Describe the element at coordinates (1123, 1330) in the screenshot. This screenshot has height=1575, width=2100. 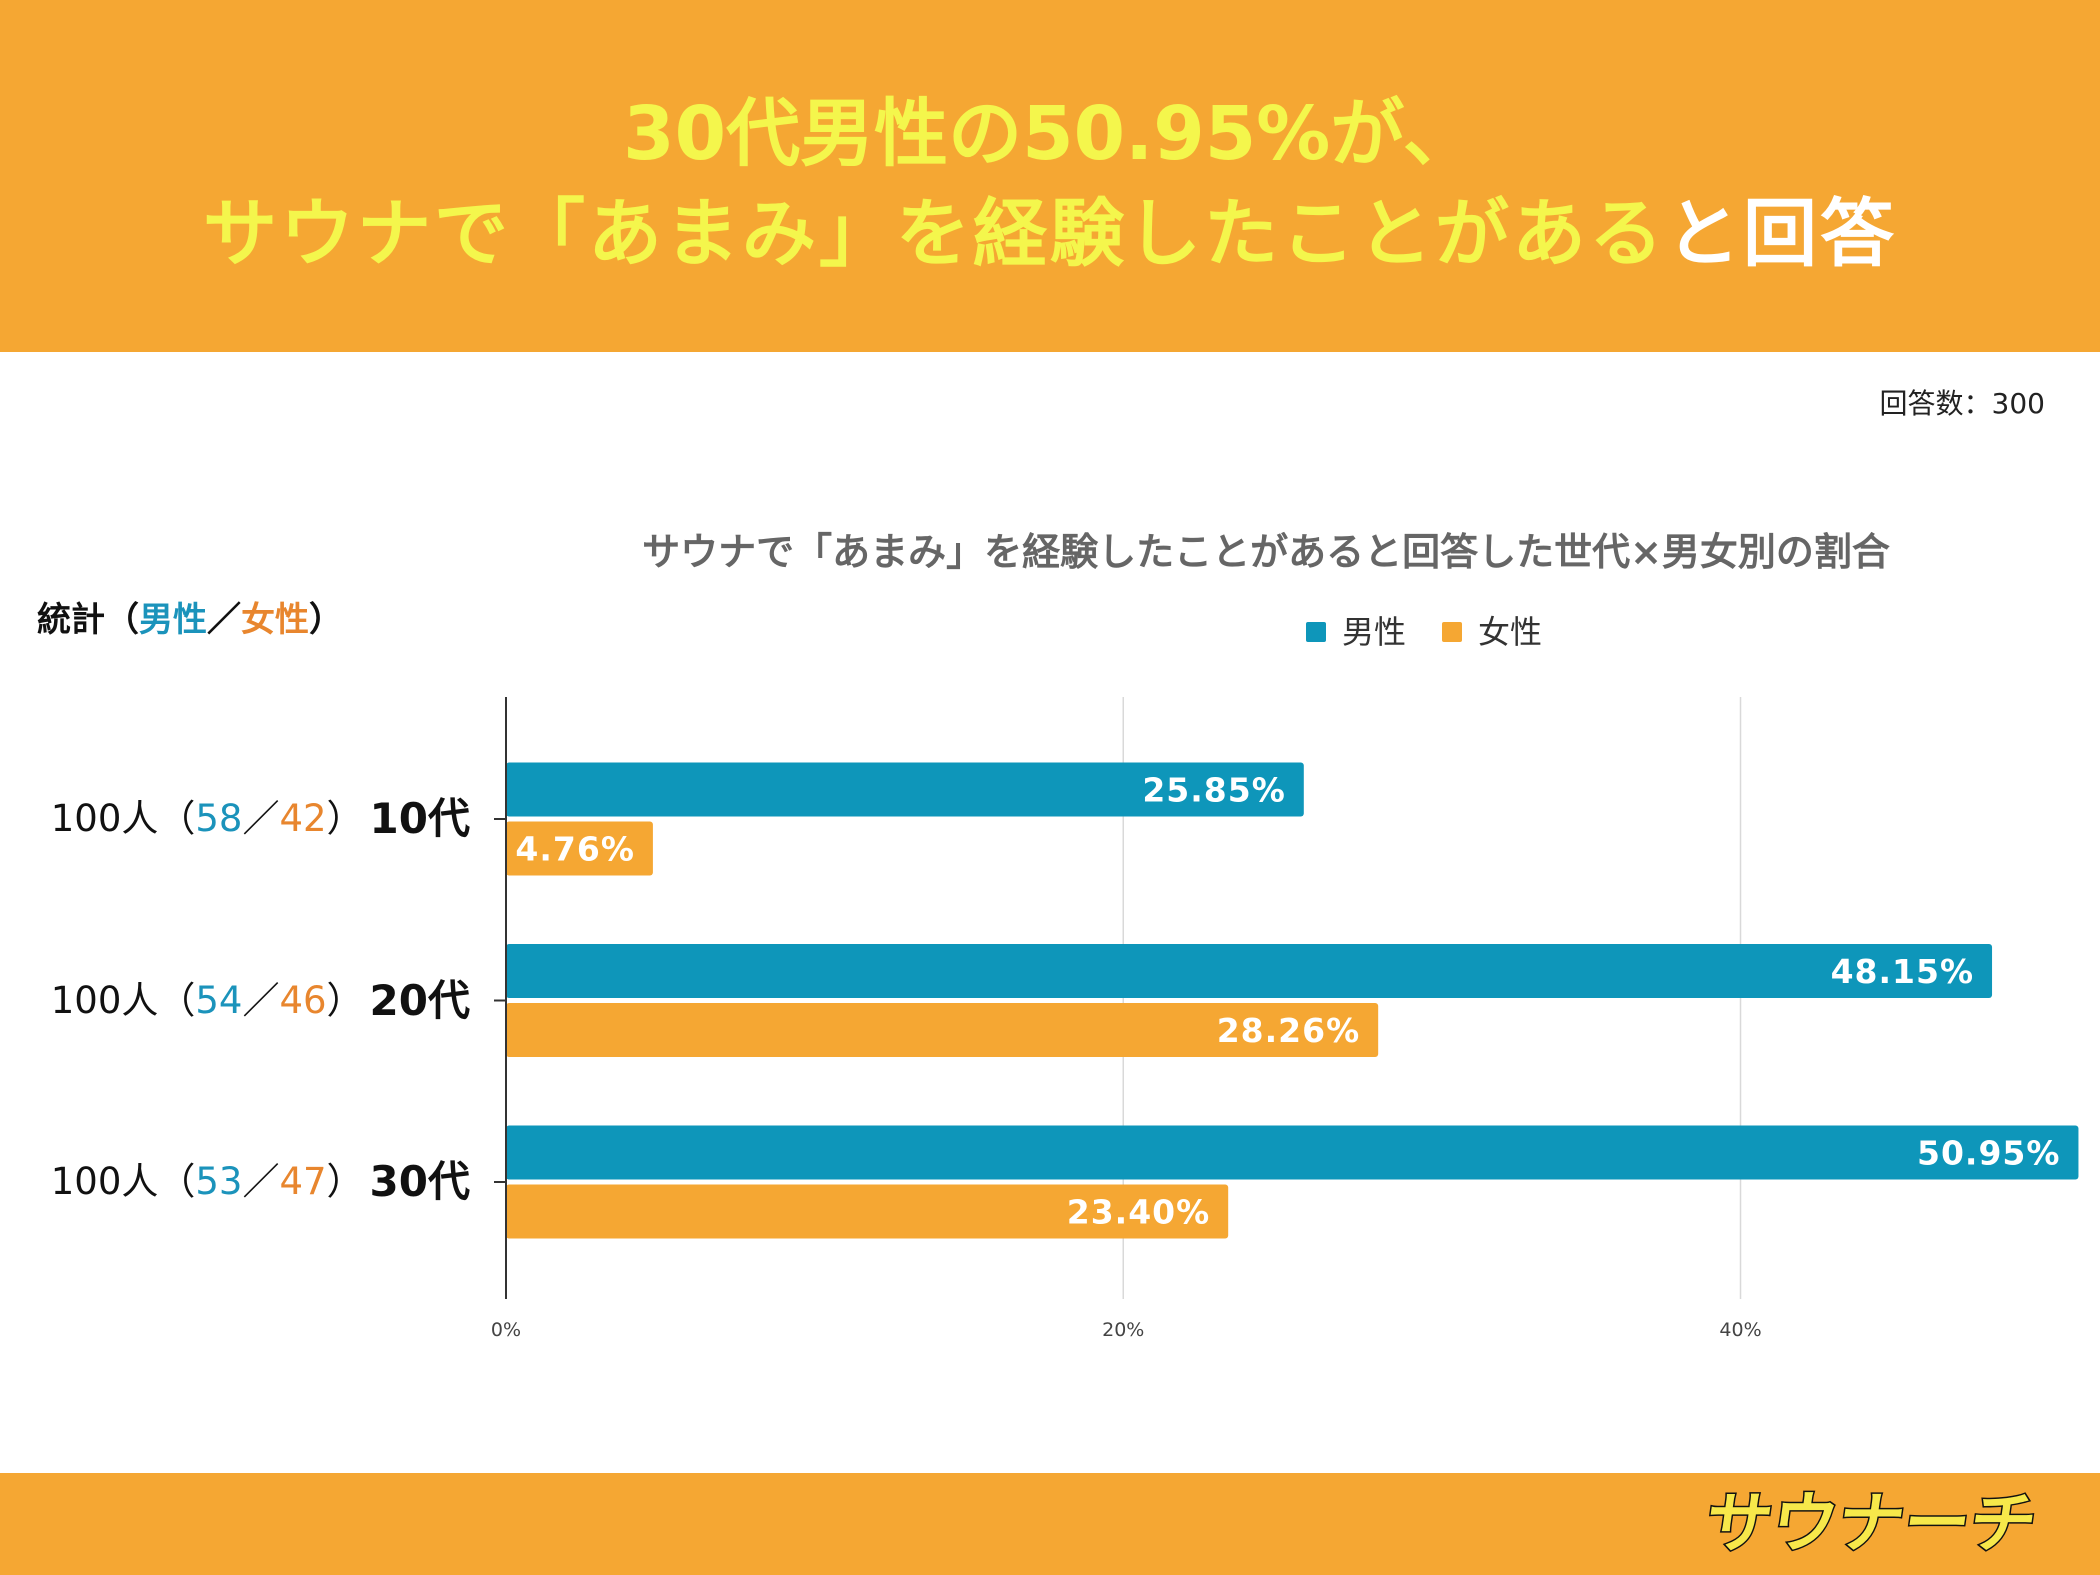
I see `x-tick-label: 20%` at that location.